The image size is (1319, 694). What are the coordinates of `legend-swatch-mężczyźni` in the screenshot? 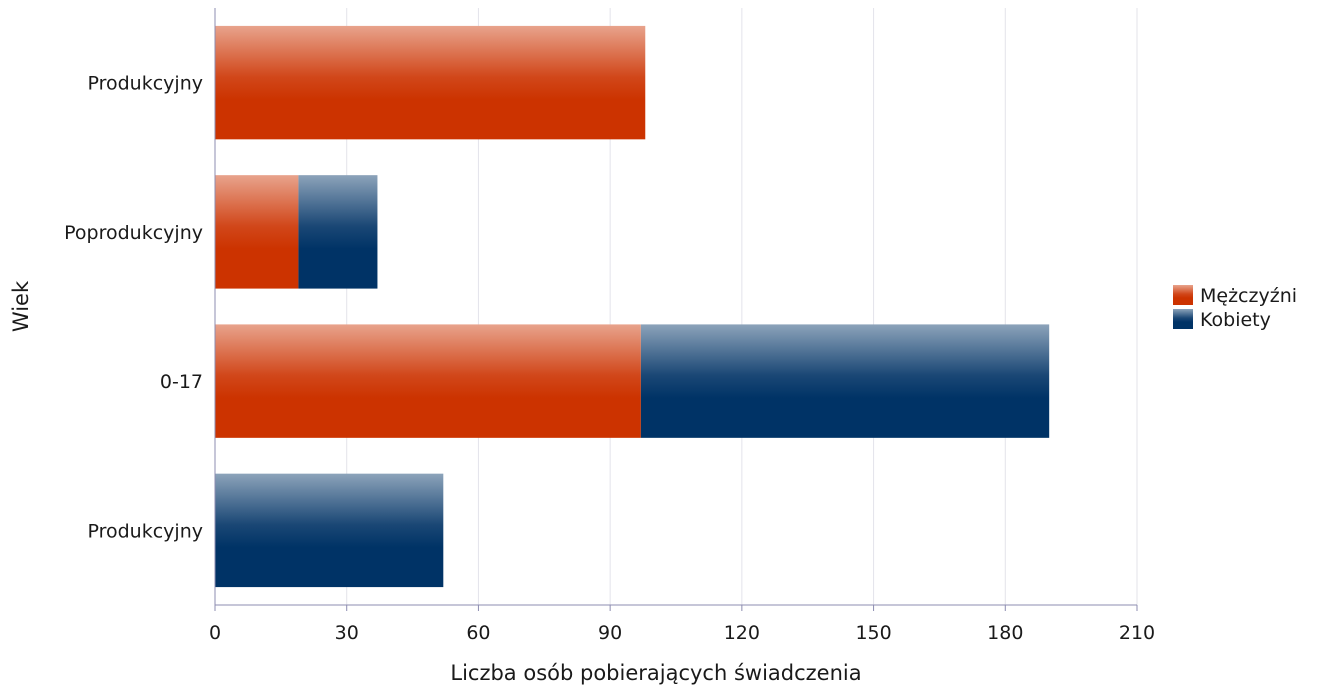 It's located at (1183, 295).